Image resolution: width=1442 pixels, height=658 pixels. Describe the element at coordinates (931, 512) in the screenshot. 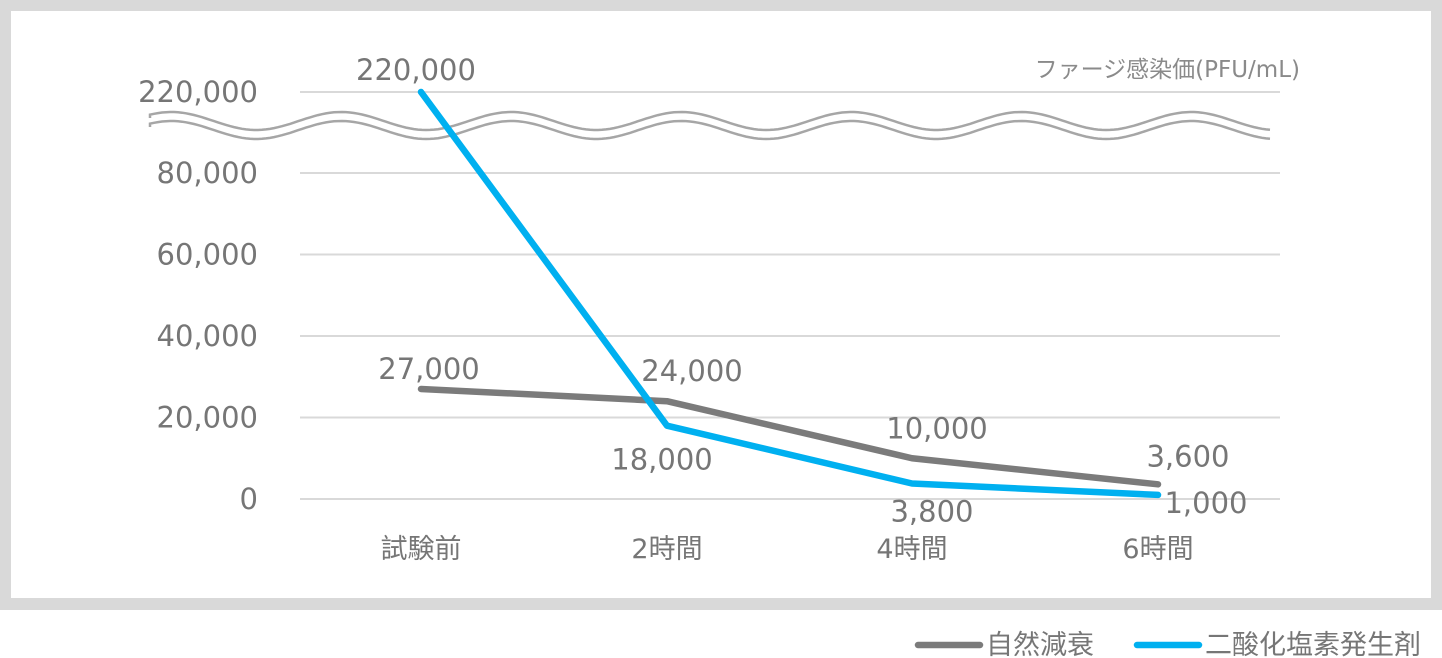

I see `data-label: 3,800` at that location.